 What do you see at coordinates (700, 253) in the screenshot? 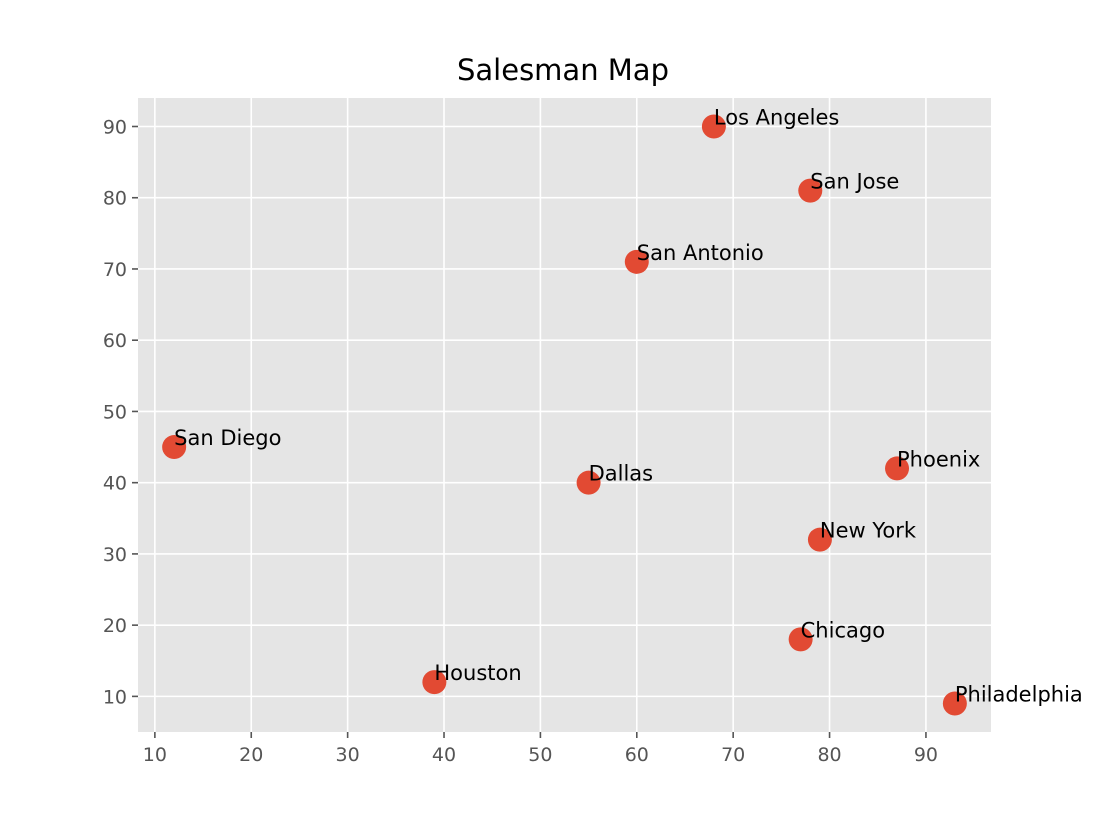
I see `point-label: San Antonio` at bounding box center [700, 253].